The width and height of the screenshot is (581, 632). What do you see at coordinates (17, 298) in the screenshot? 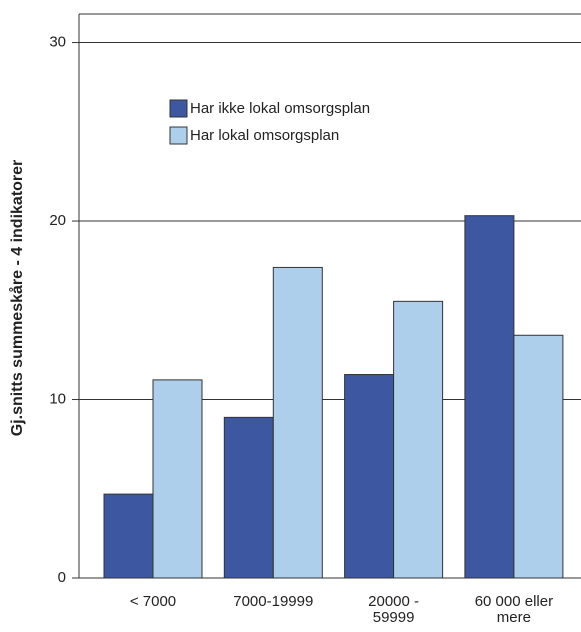
I see `y-axis-label: Gj.snitts summeskåre - 4 indikatorer` at bounding box center [17, 298].